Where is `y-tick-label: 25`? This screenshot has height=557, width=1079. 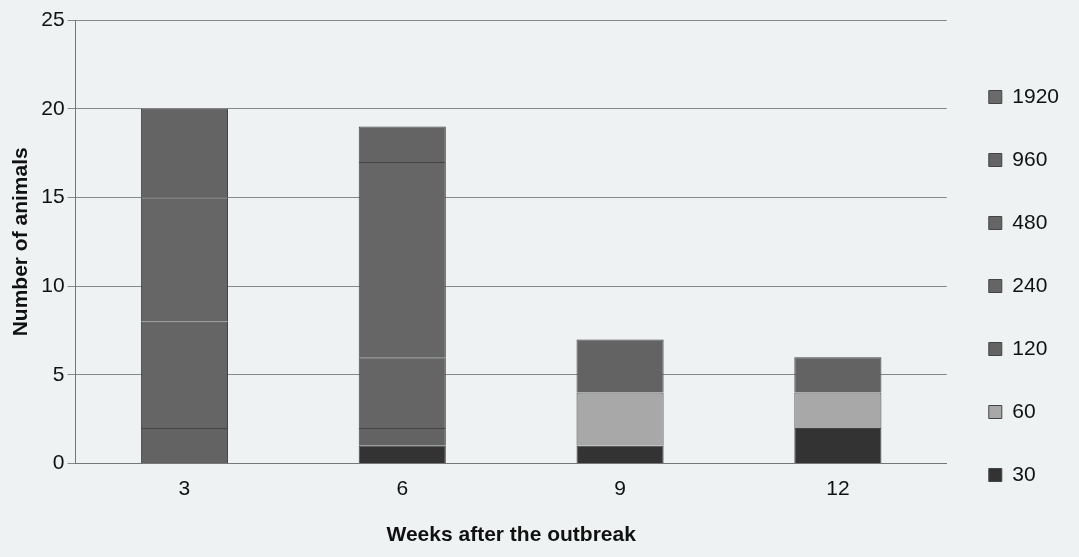
y-tick-label: 25 is located at coordinates (53, 18).